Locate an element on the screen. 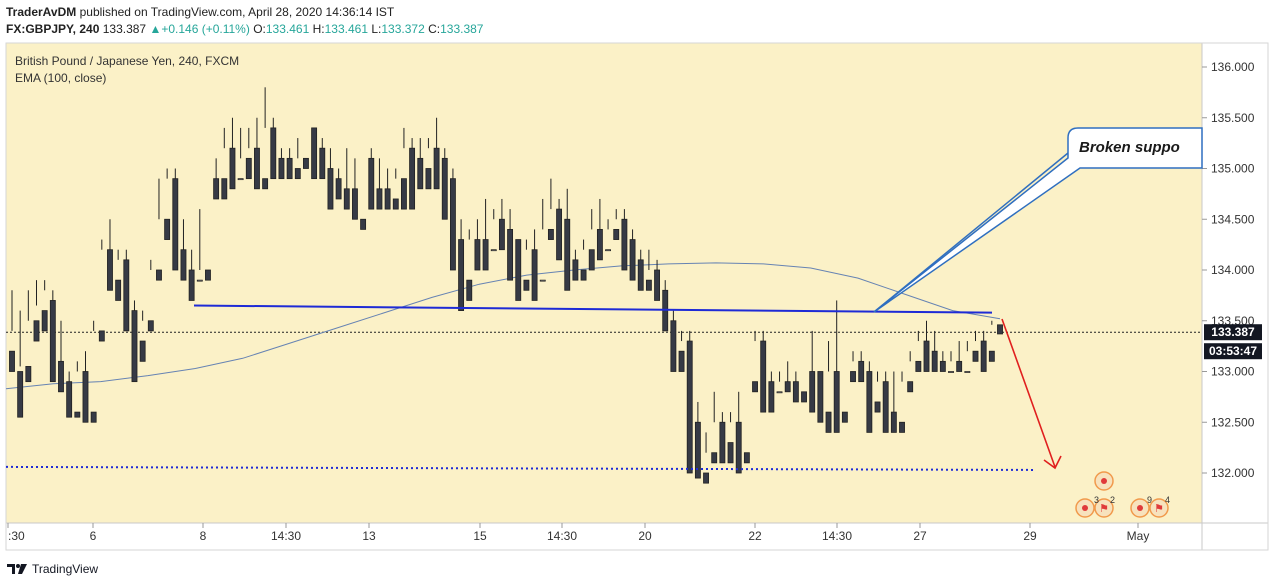 The image size is (1274, 588). price-badge: 133.387 03:53:47 is located at coordinates (1233, 342).